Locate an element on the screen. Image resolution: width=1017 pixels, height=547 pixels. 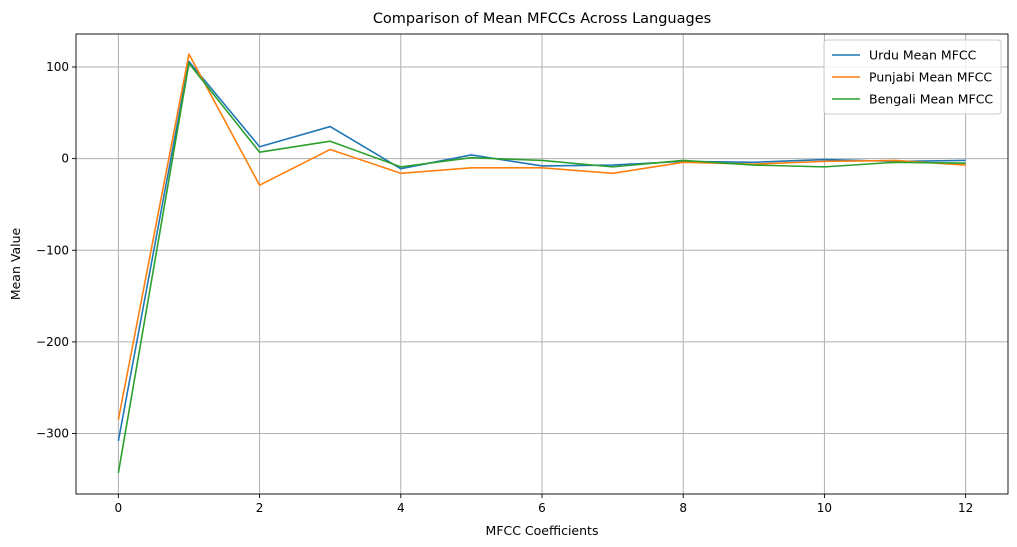
y-tick-label: −200 is located at coordinates (52, 342).